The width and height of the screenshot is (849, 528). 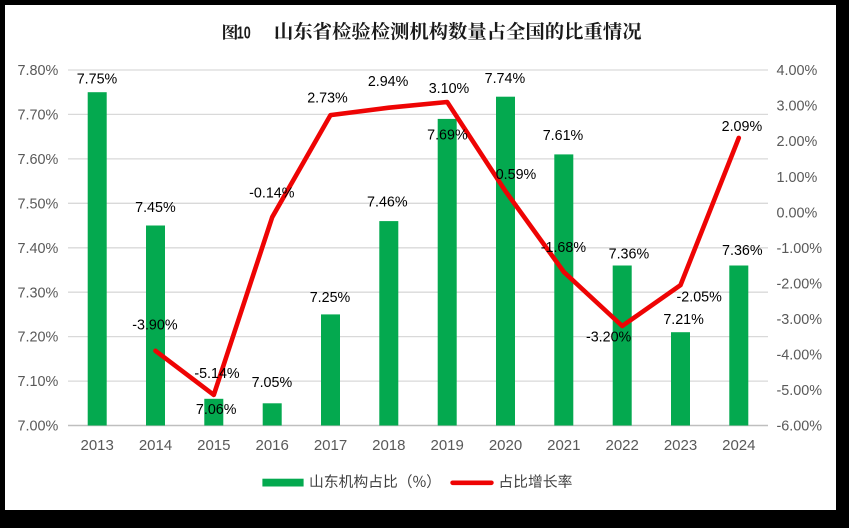 I want to click on svg-text: -5.00%, so click(x=800, y=391).